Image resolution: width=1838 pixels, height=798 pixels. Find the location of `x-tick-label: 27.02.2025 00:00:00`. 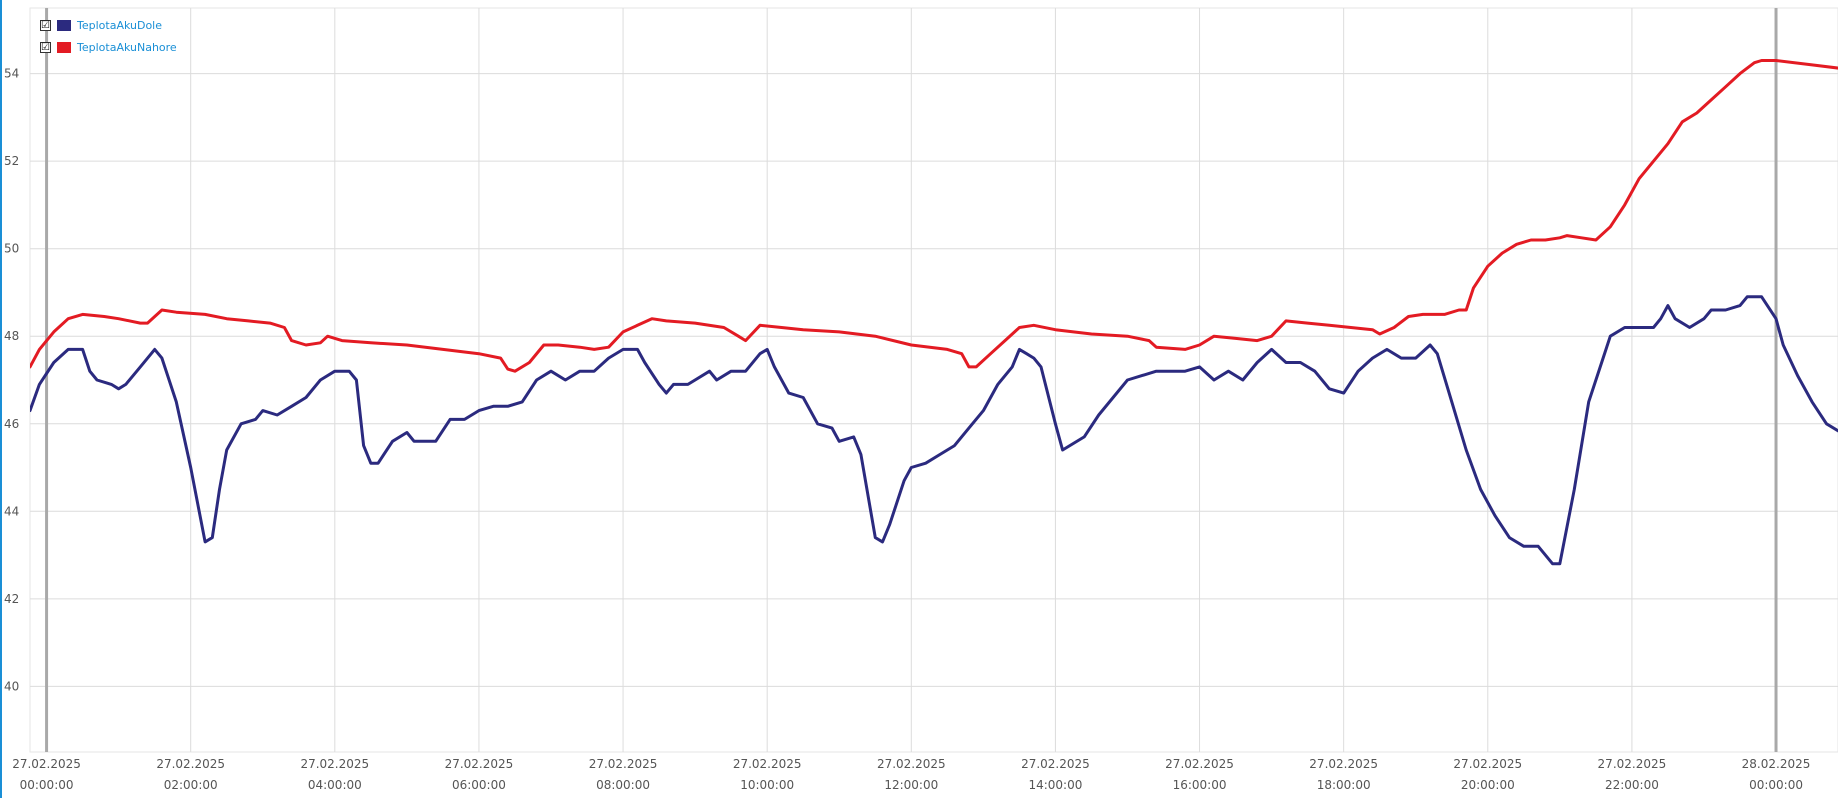

x-tick-label: 27.02.2025 00:00:00 is located at coordinates (46, 774).